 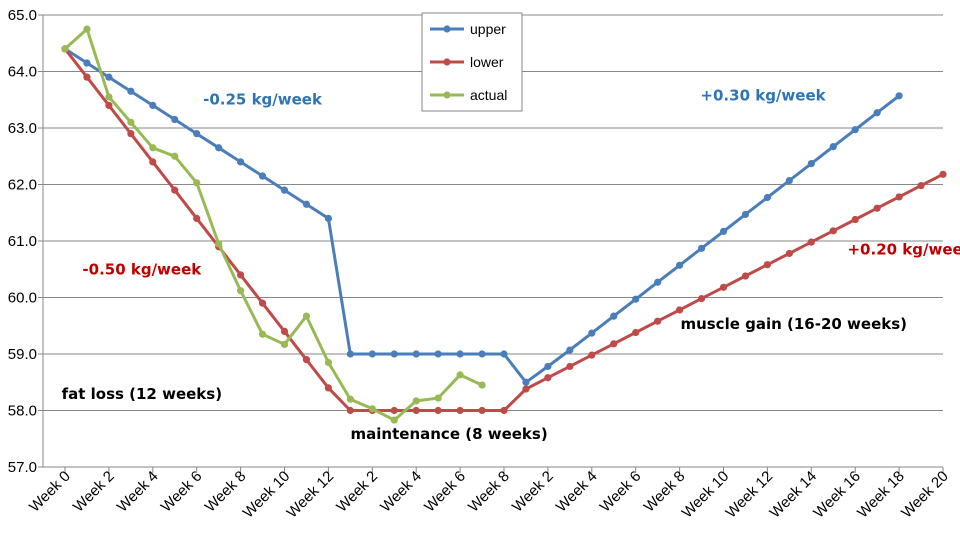 I want to click on legend: upper lower actual, so click(x=472, y=62).